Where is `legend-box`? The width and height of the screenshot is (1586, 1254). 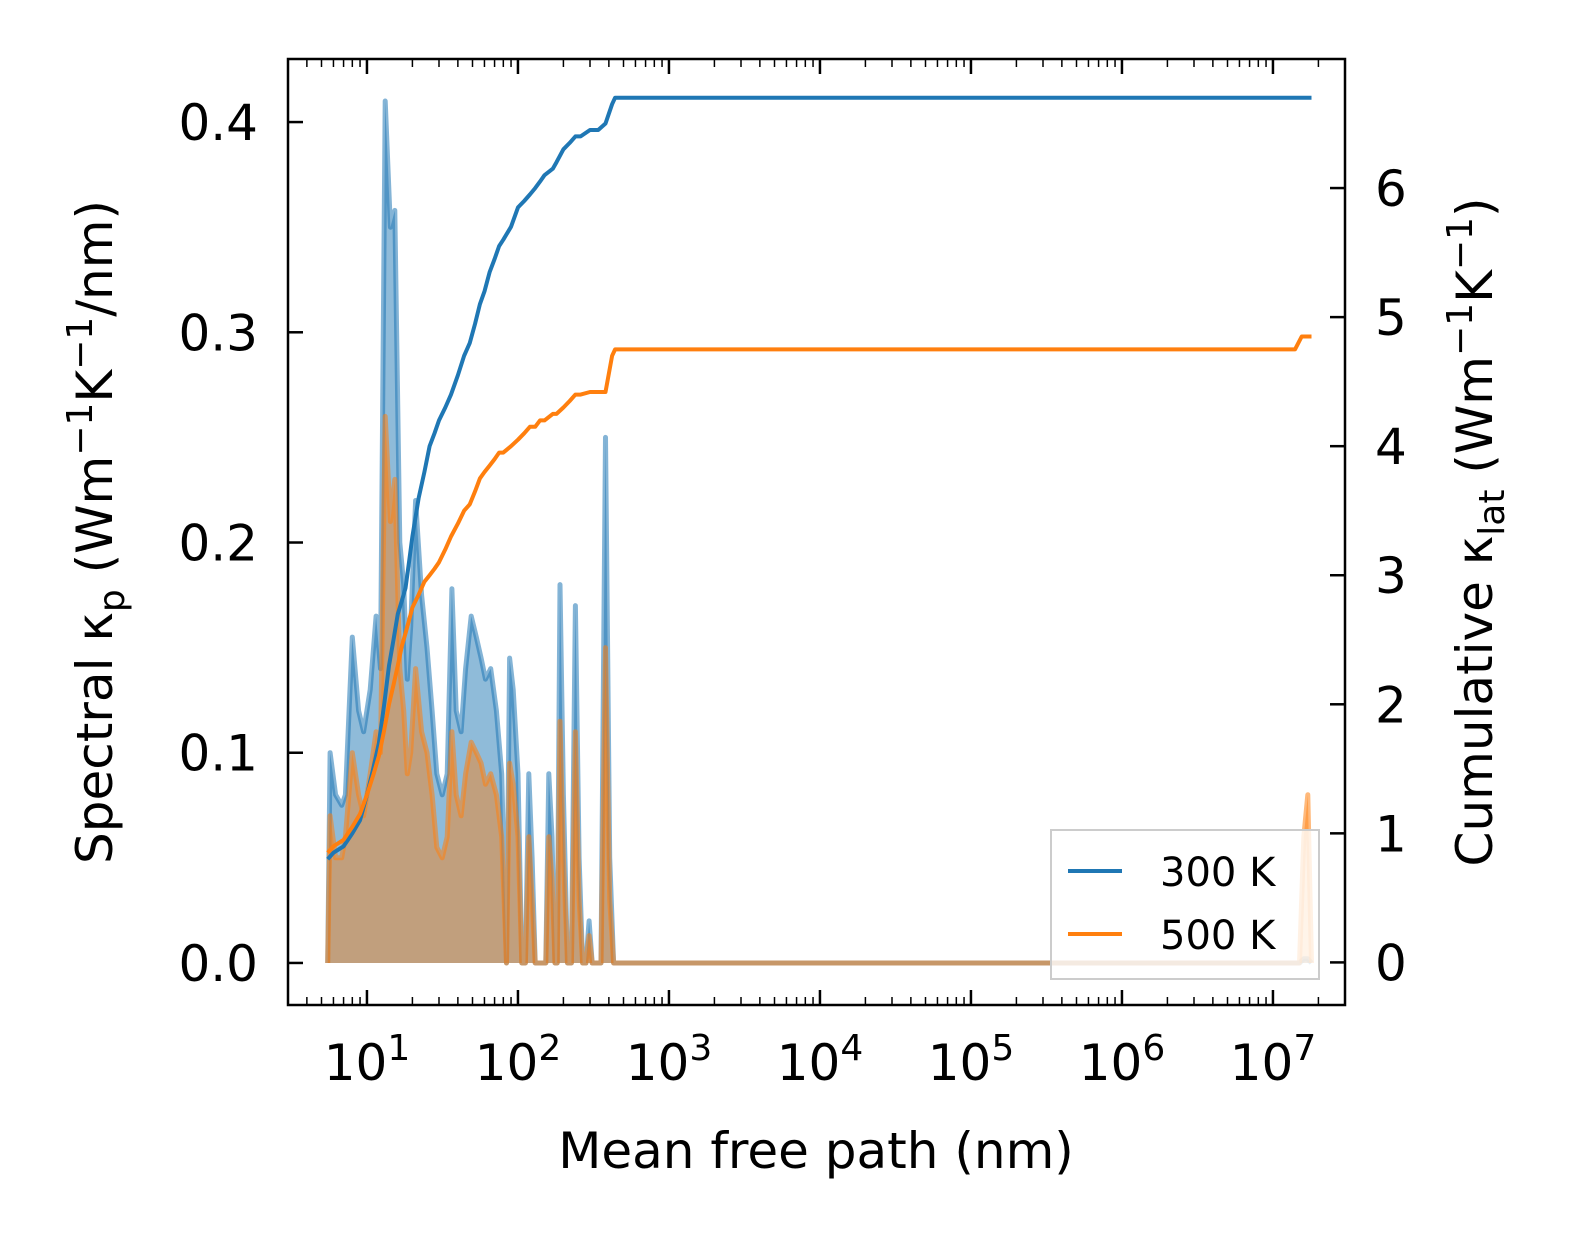 legend-box is located at coordinates (1185, 904).